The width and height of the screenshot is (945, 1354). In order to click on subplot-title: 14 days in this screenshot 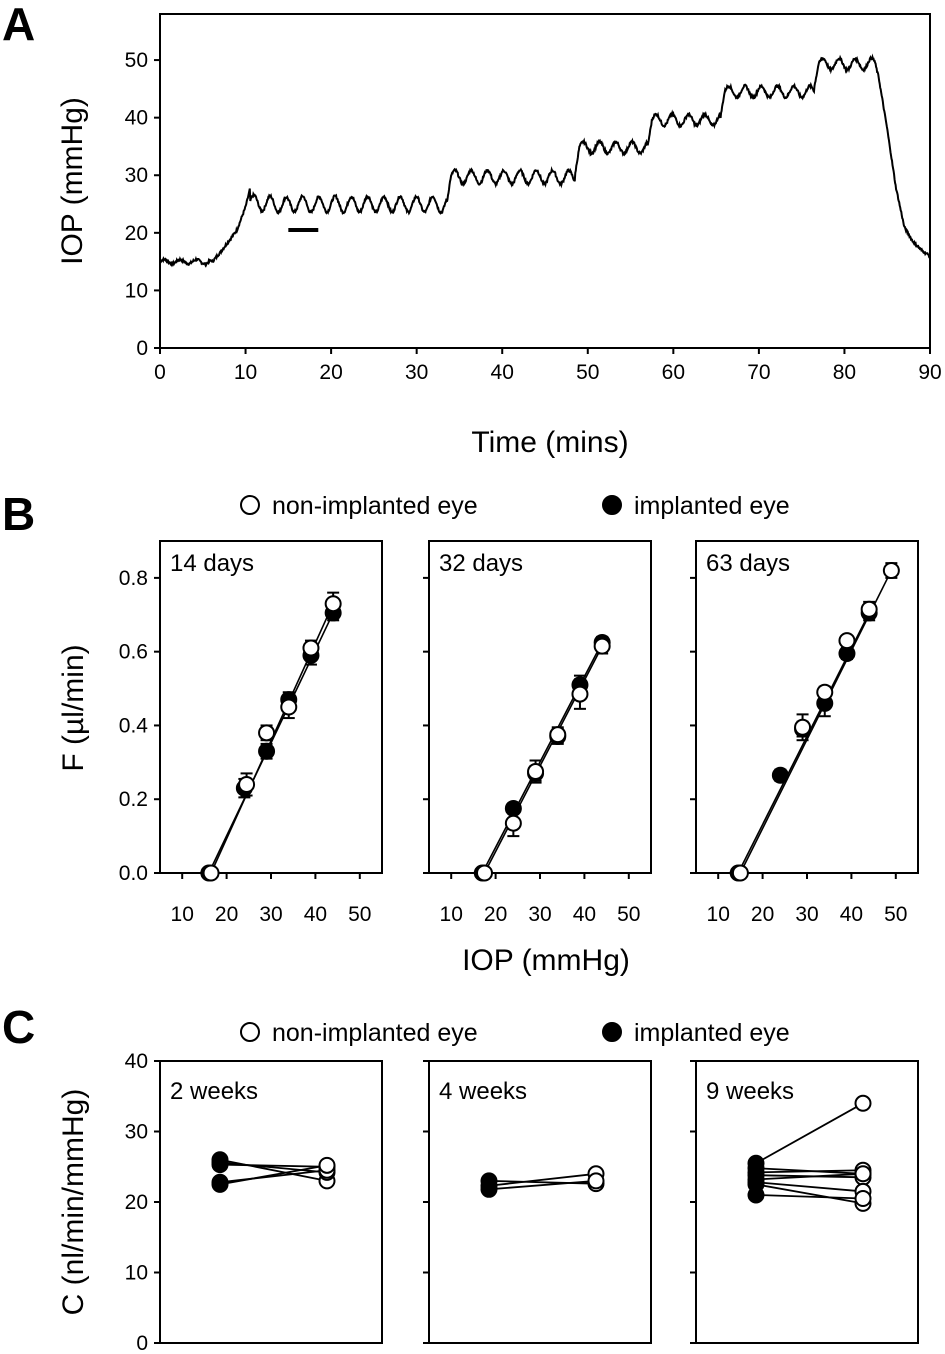, I will do `click(212, 563)`.